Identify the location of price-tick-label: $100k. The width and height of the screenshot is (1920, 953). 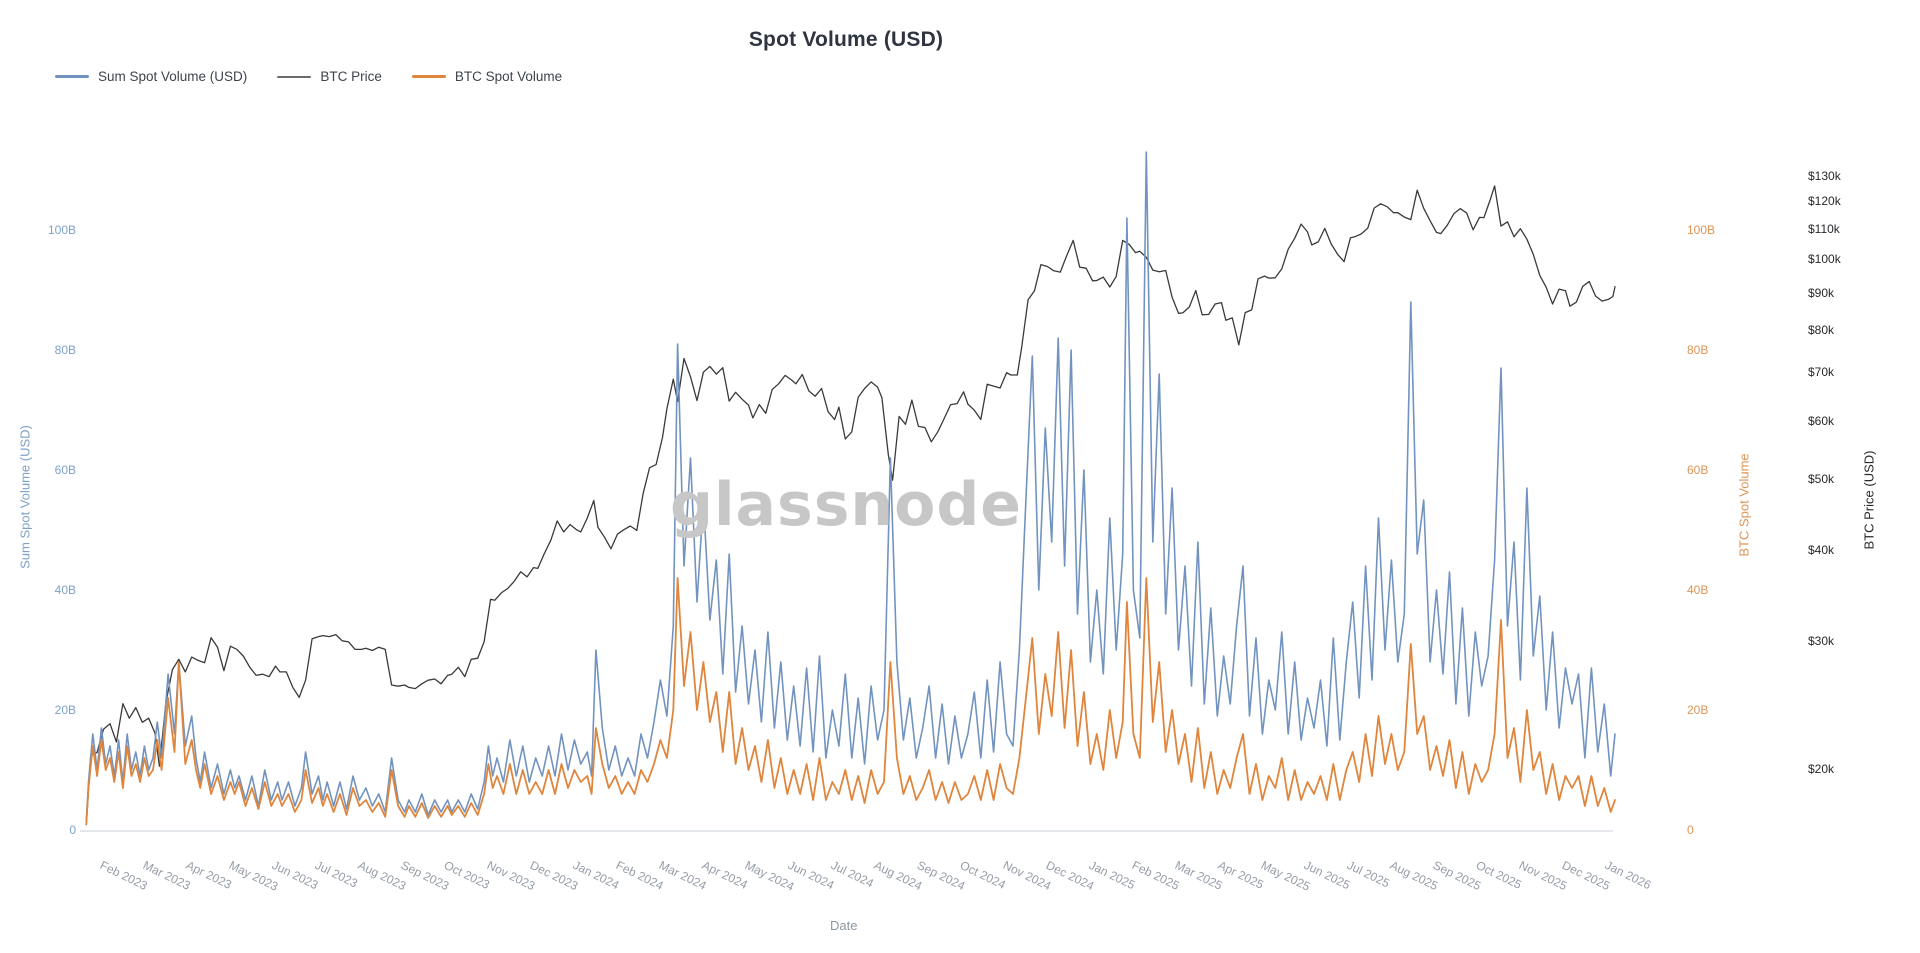
(1824, 259).